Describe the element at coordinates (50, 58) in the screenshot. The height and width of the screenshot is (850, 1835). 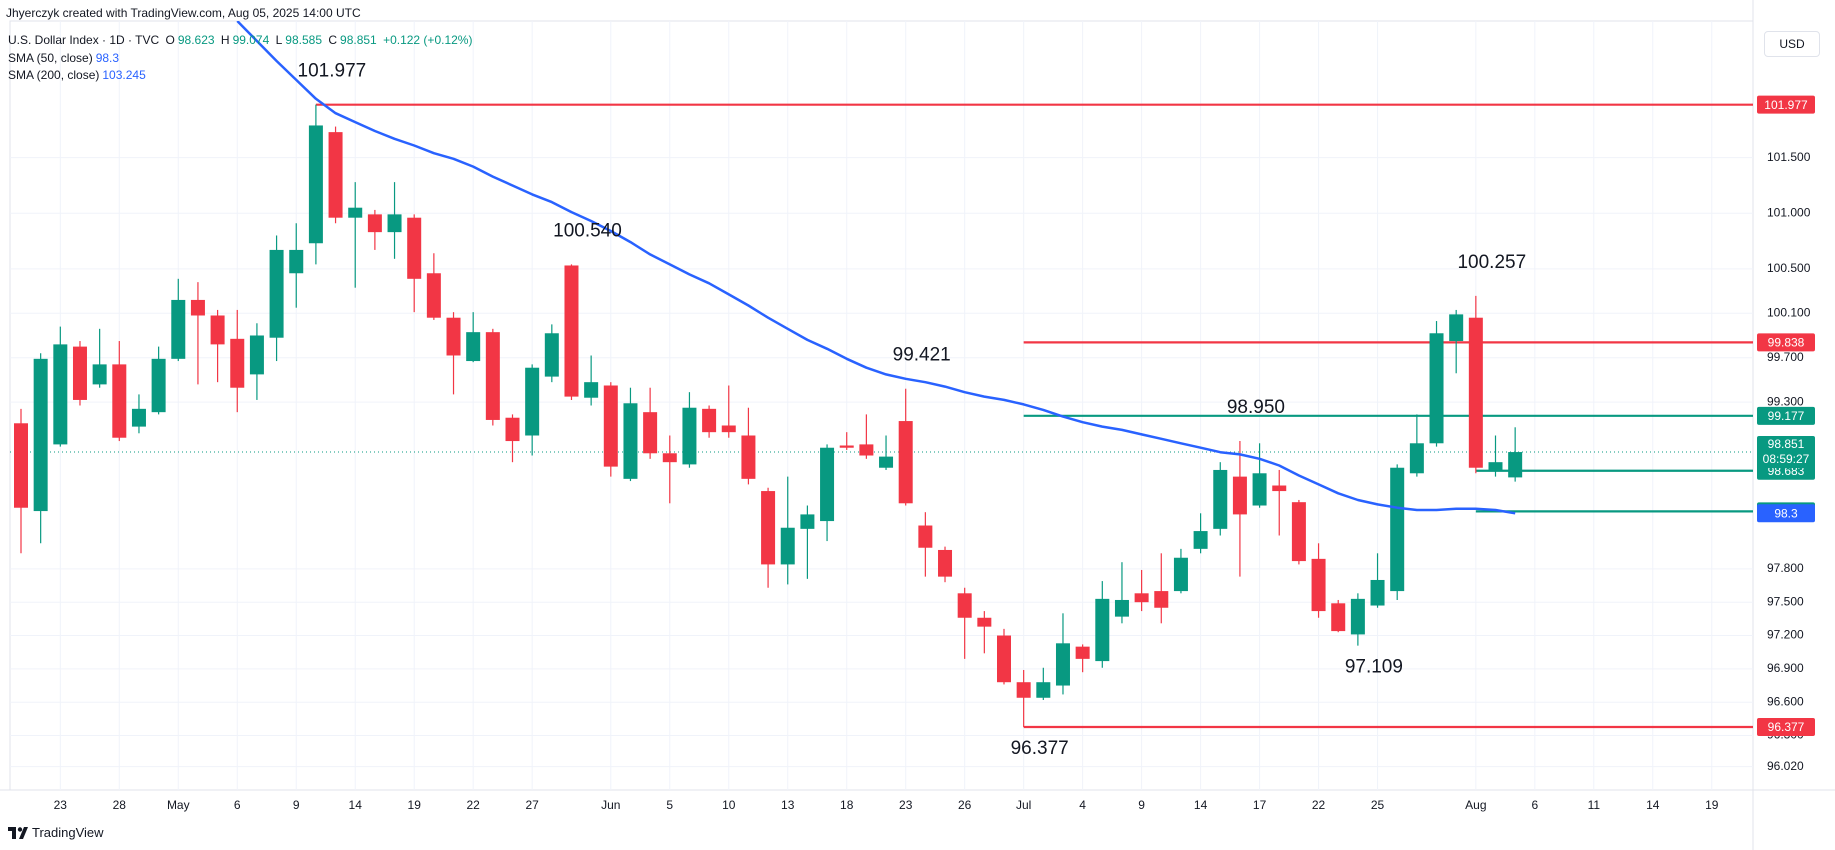
I see `indicator-name: SMA (50, close)` at that location.